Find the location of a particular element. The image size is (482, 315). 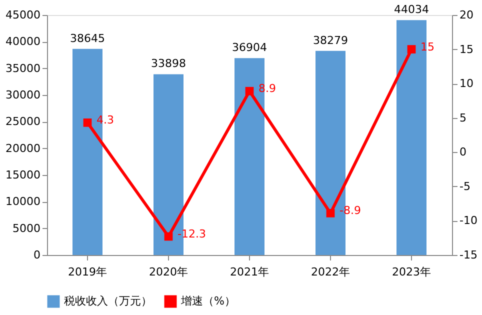

x-tick-label: 2019年 is located at coordinates (87, 272).